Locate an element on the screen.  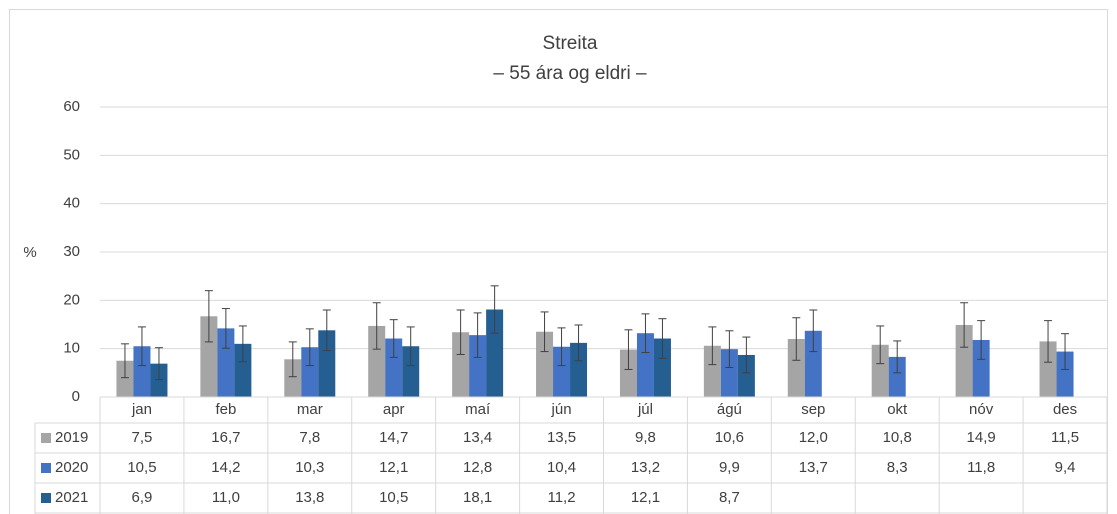
table-value: 14,9 is located at coordinates (981, 437).